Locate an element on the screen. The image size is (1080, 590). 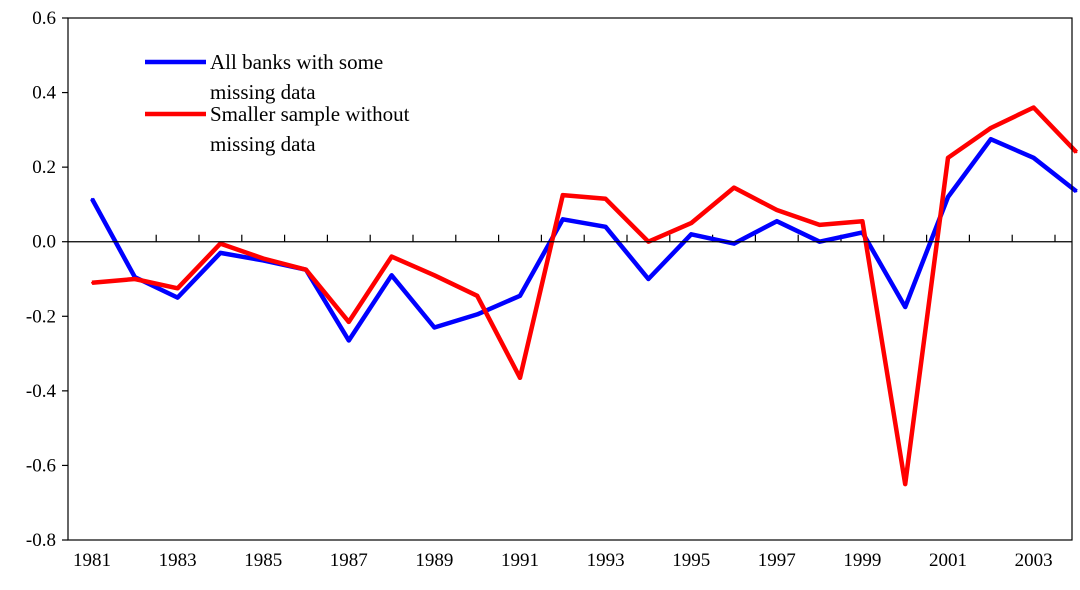
legend-label-1: All banks with some is located at coordinates (296, 62).